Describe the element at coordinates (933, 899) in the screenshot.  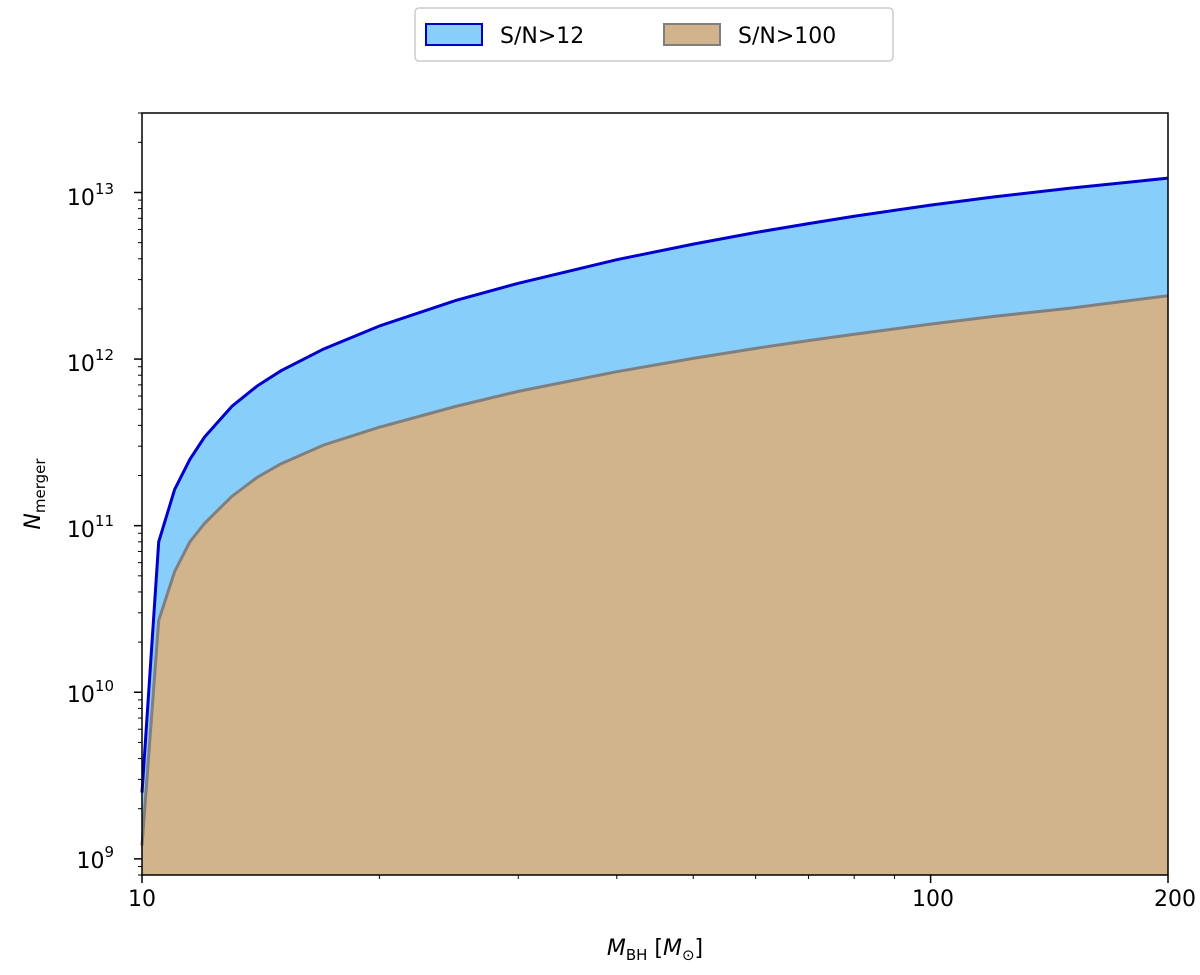
I see `x-tick-label-100: 100` at that location.